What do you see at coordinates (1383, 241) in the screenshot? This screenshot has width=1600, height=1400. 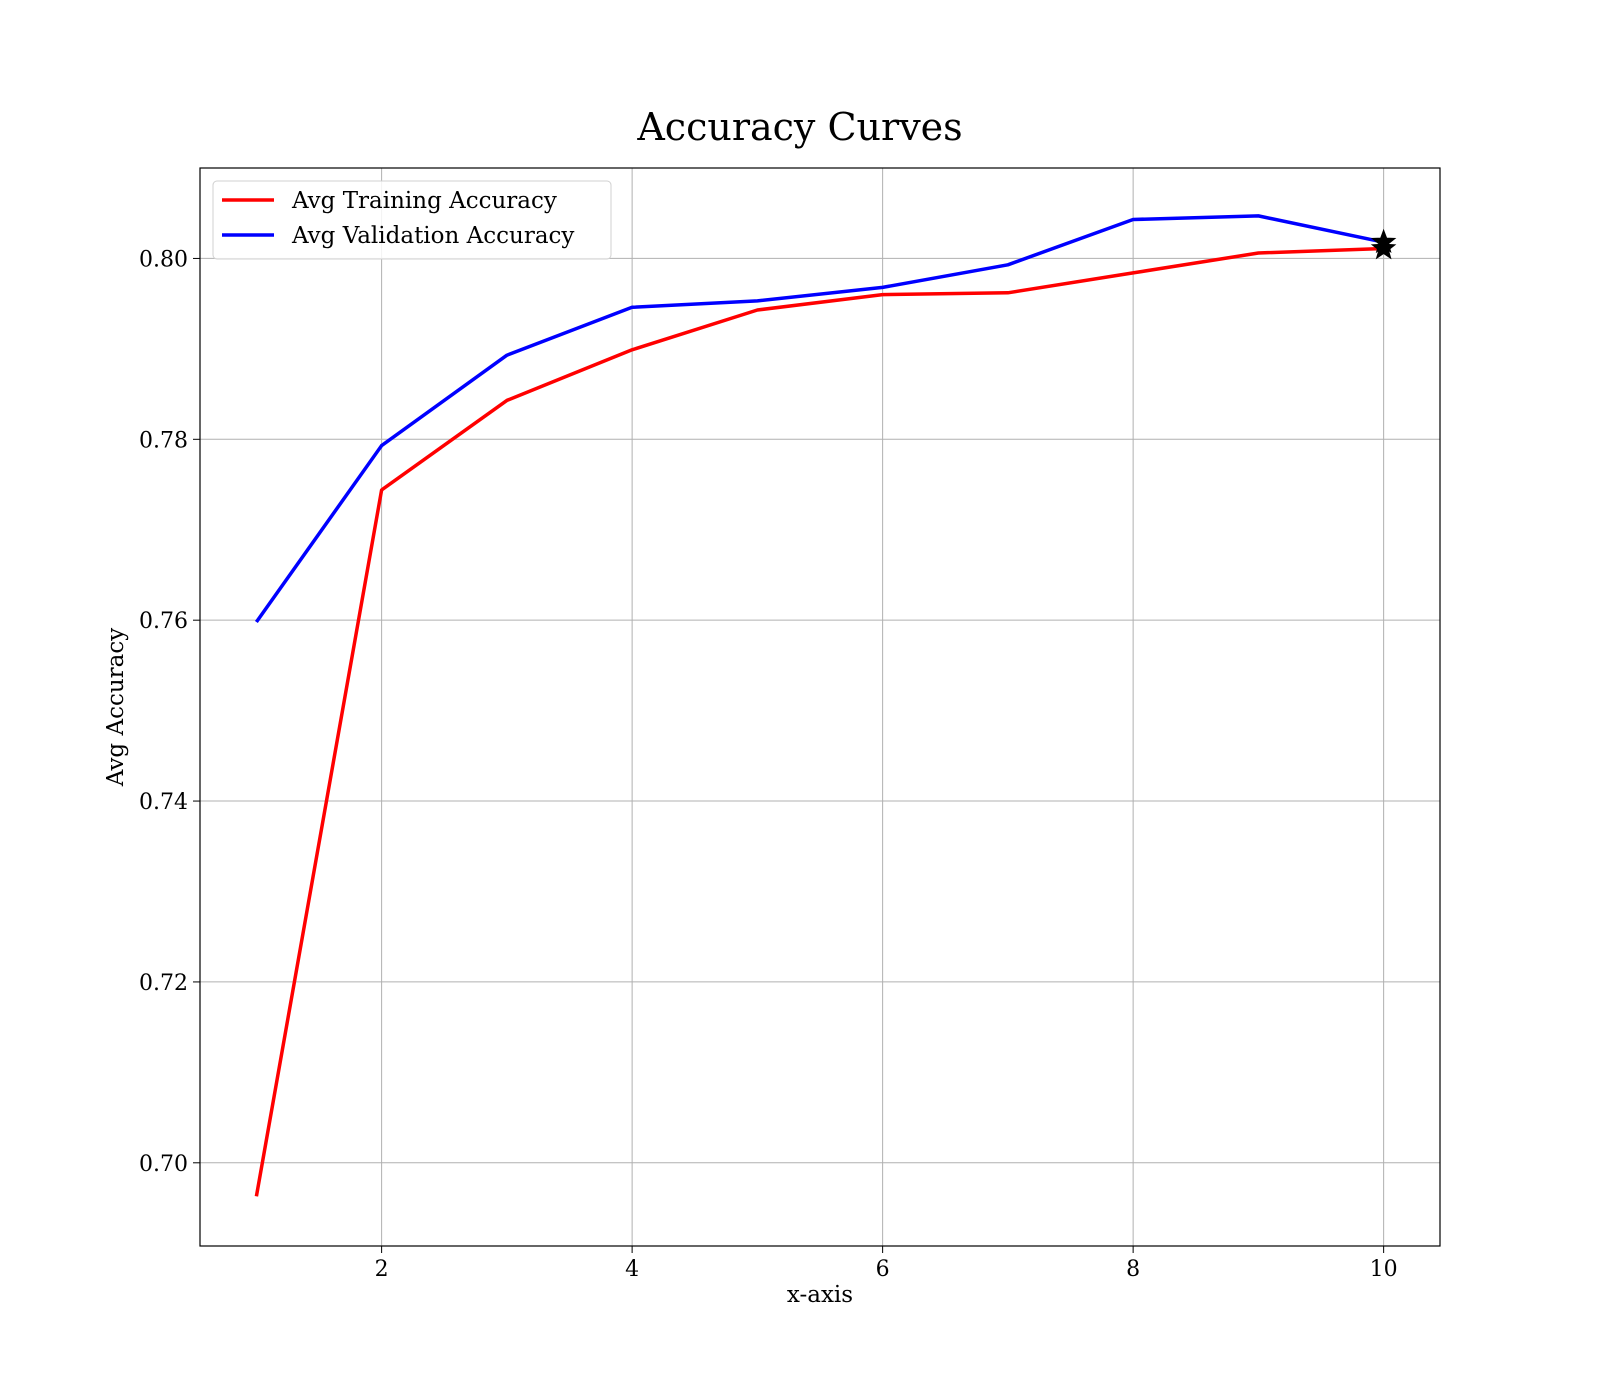 I see `star-icon` at bounding box center [1383, 241].